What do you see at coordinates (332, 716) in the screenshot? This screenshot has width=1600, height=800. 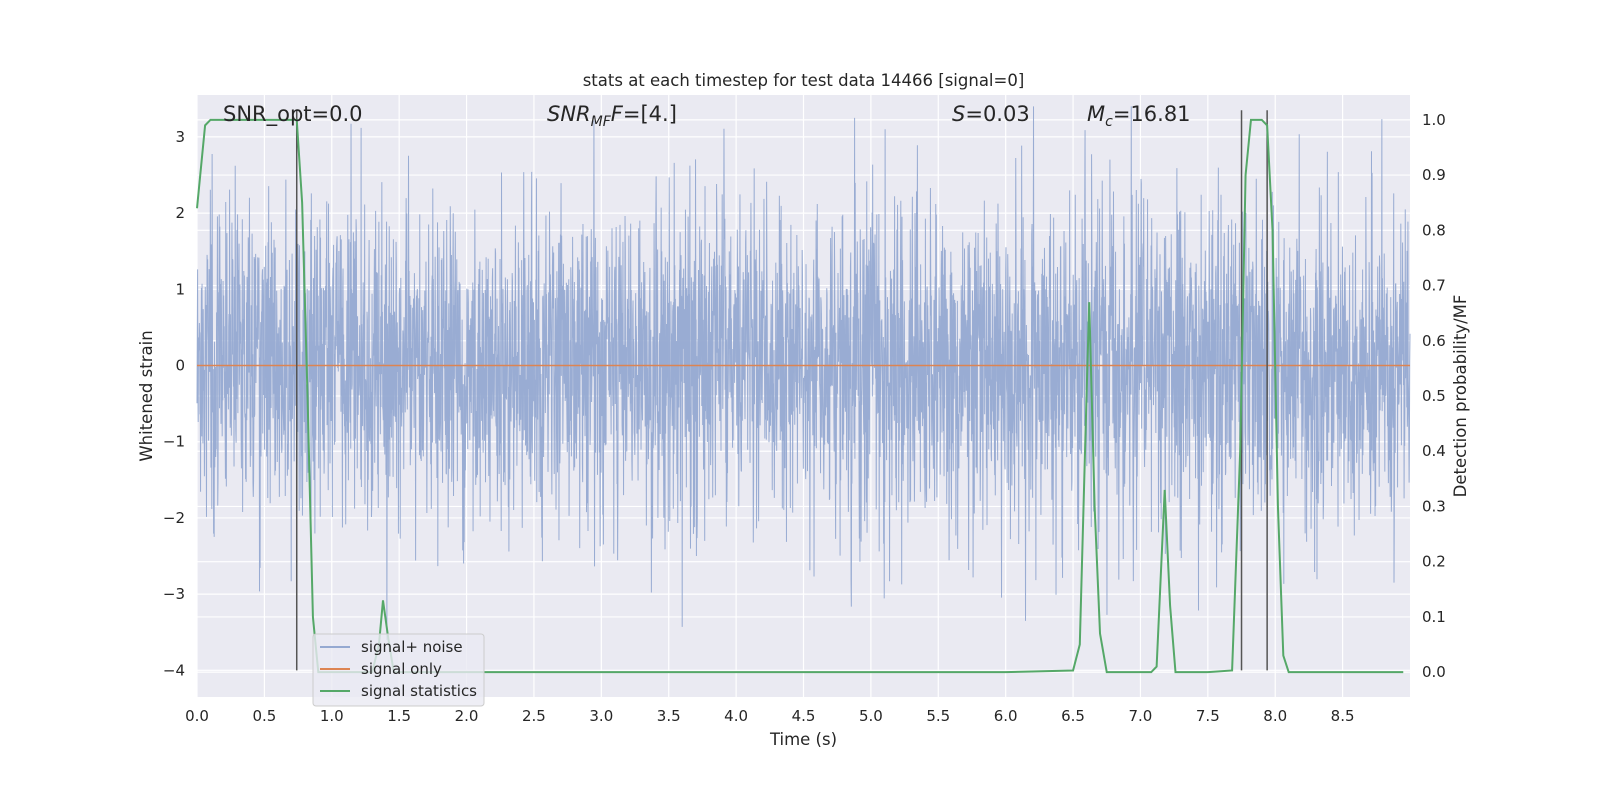 I see `x-tick-label: 1.0` at bounding box center [332, 716].